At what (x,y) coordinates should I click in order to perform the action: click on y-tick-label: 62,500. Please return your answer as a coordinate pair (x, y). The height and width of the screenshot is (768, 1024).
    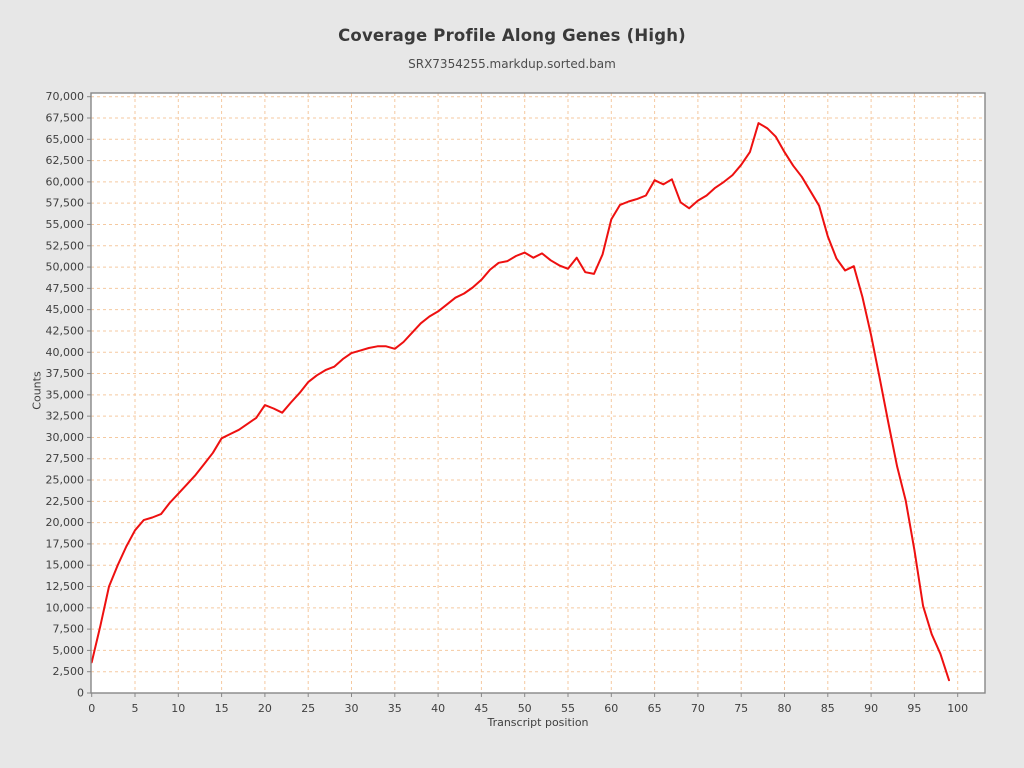
    Looking at the image, I should click on (65, 160).